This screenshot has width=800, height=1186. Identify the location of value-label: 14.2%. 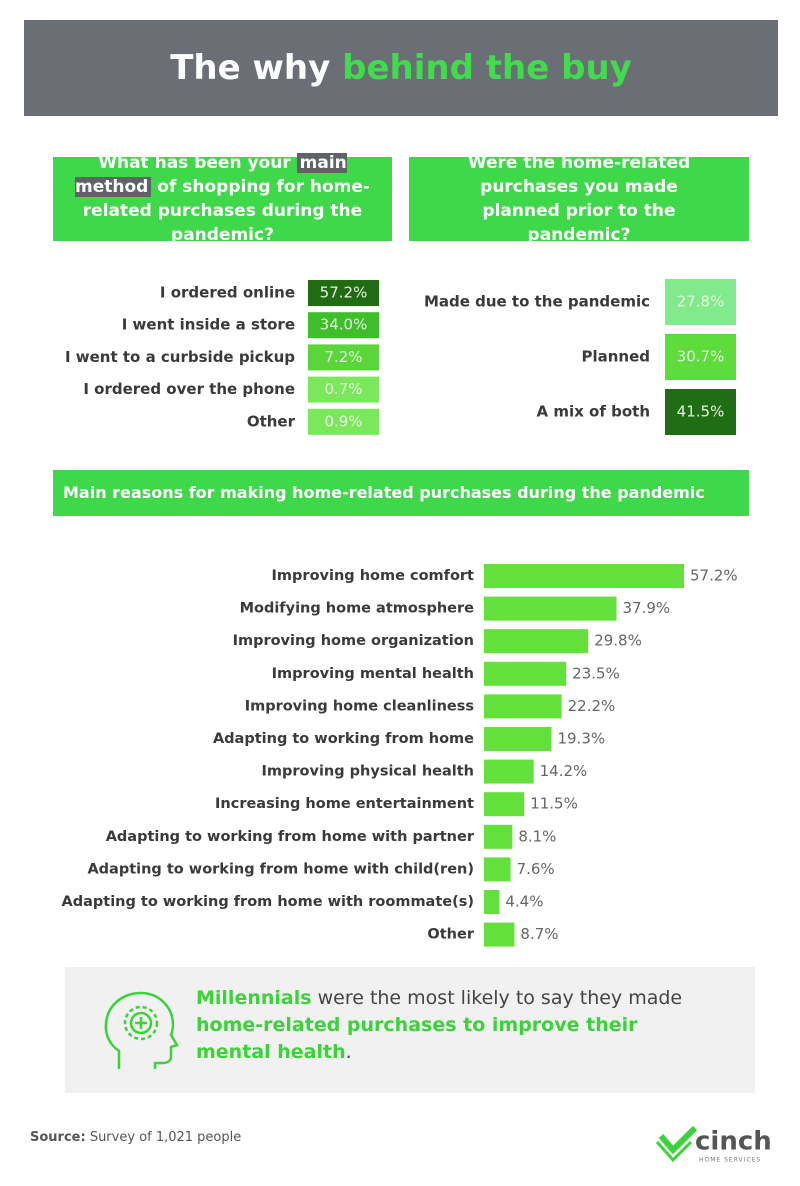
(564, 771).